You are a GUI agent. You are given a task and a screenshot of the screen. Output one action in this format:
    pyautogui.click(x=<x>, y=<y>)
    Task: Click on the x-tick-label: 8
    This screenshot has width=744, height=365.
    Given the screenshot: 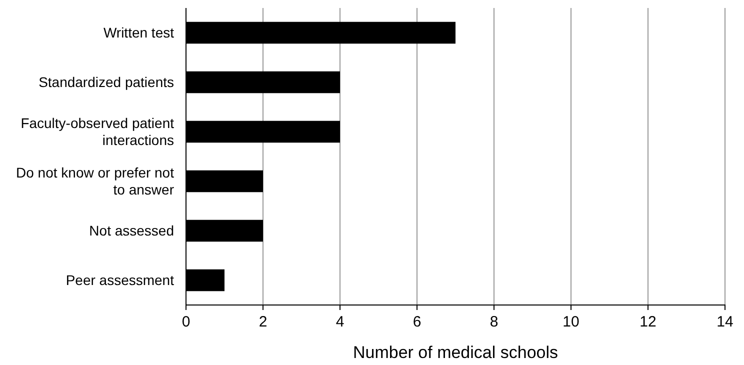 What is the action you would take?
    pyautogui.click(x=494, y=322)
    